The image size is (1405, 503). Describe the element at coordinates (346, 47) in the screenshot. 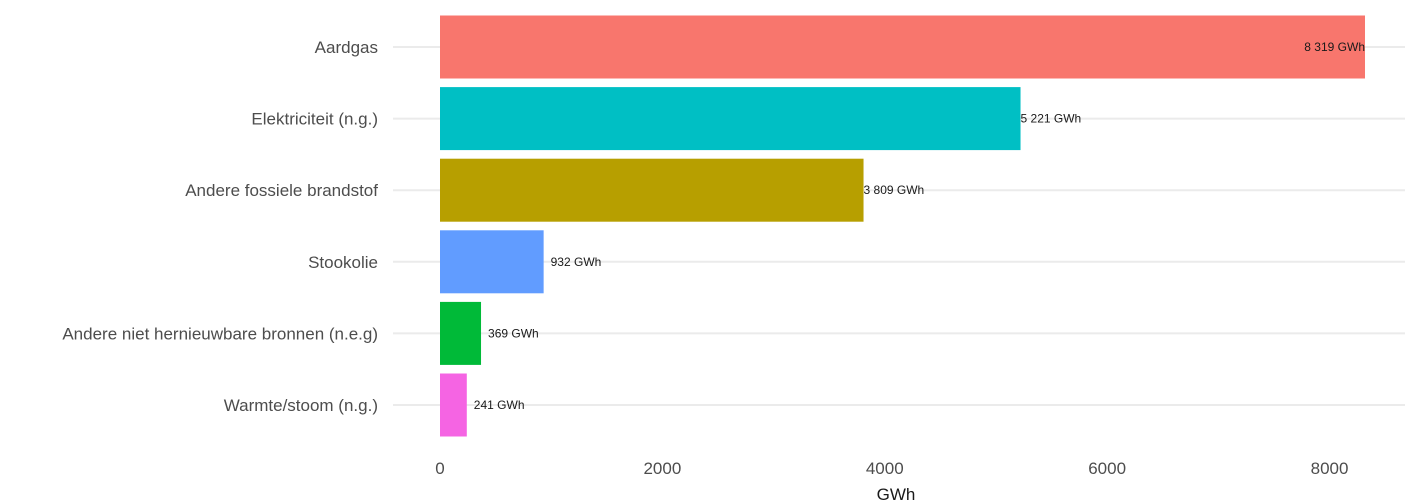

I see `category-label: Aardgas` at that location.